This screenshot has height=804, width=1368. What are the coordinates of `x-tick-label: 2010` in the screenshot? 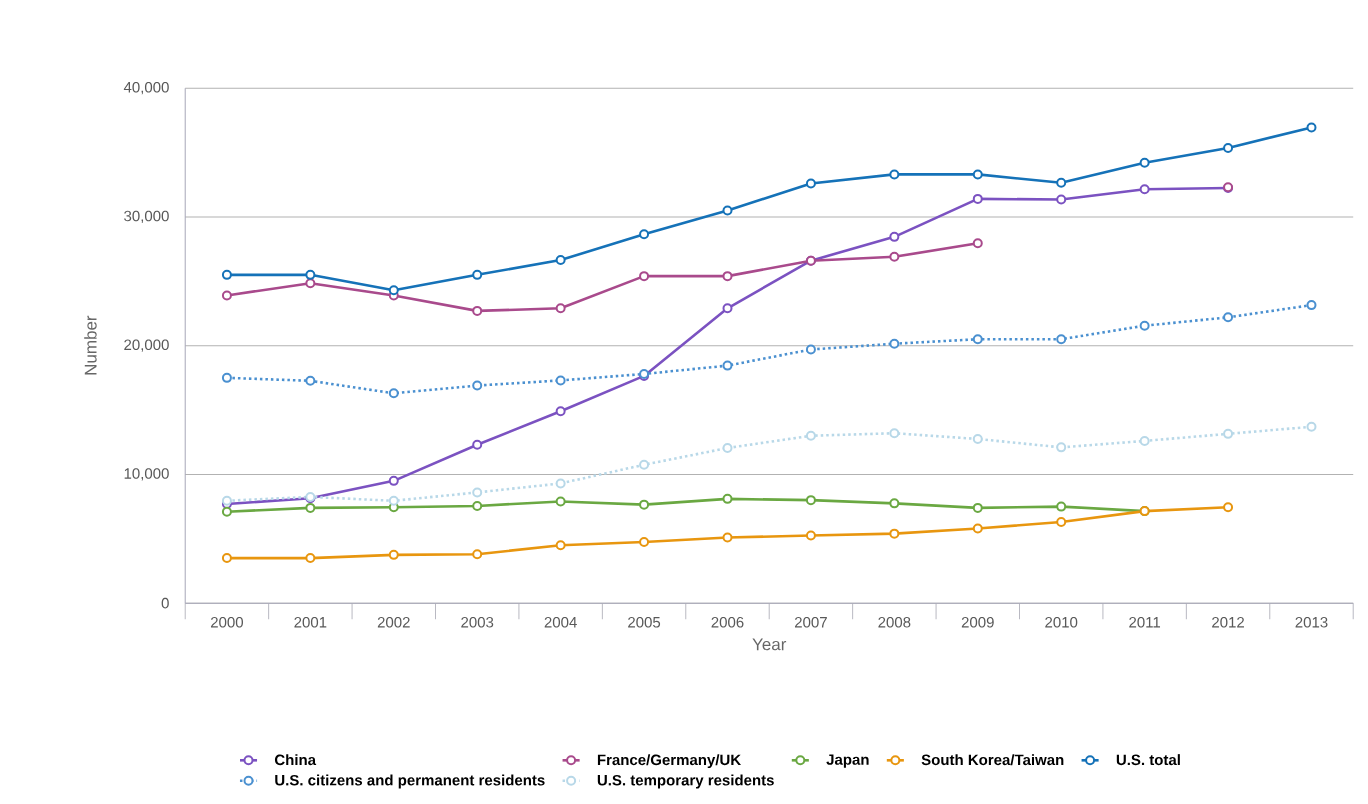 It's located at (1061, 622).